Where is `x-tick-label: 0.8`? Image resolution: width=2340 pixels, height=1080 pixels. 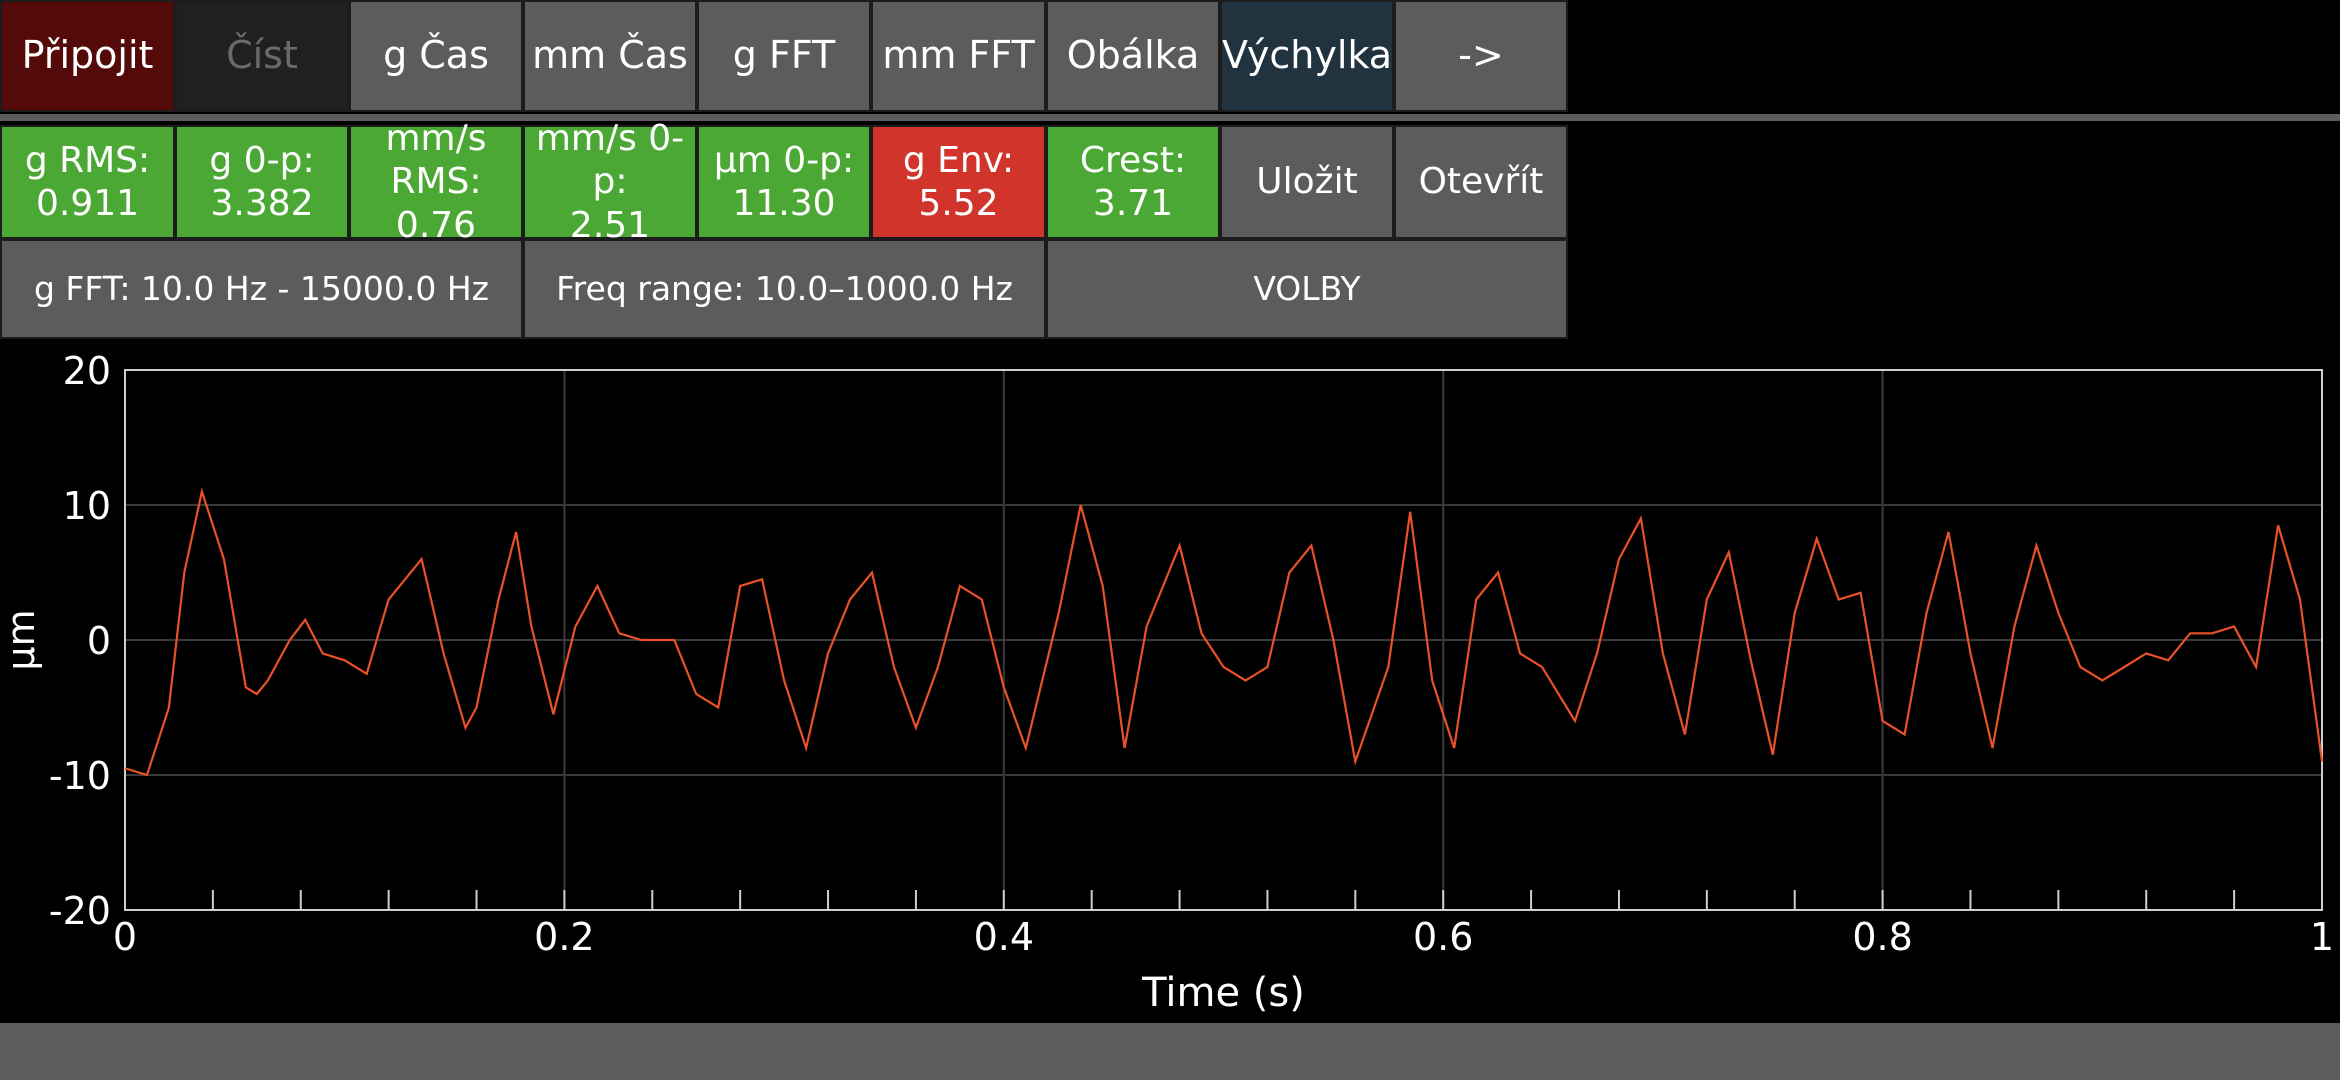
x-tick-label: 0.8 is located at coordinates (1882, 937).